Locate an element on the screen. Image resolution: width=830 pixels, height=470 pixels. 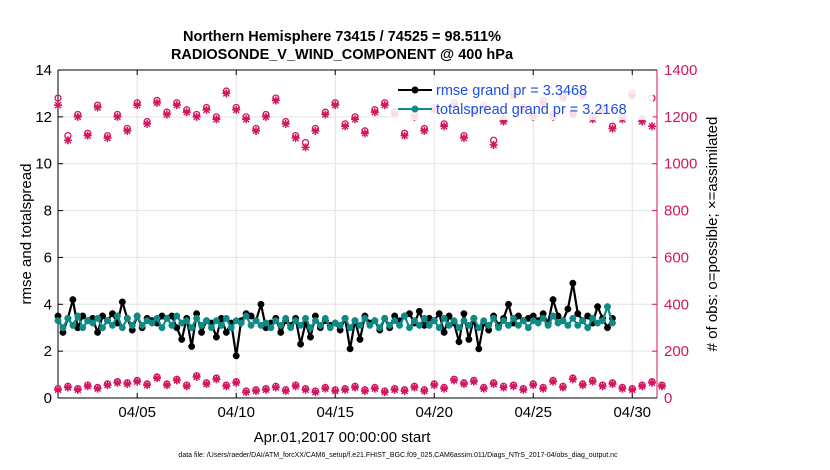
x-tick-label: 04/05 is located at coordinates (137, 412).